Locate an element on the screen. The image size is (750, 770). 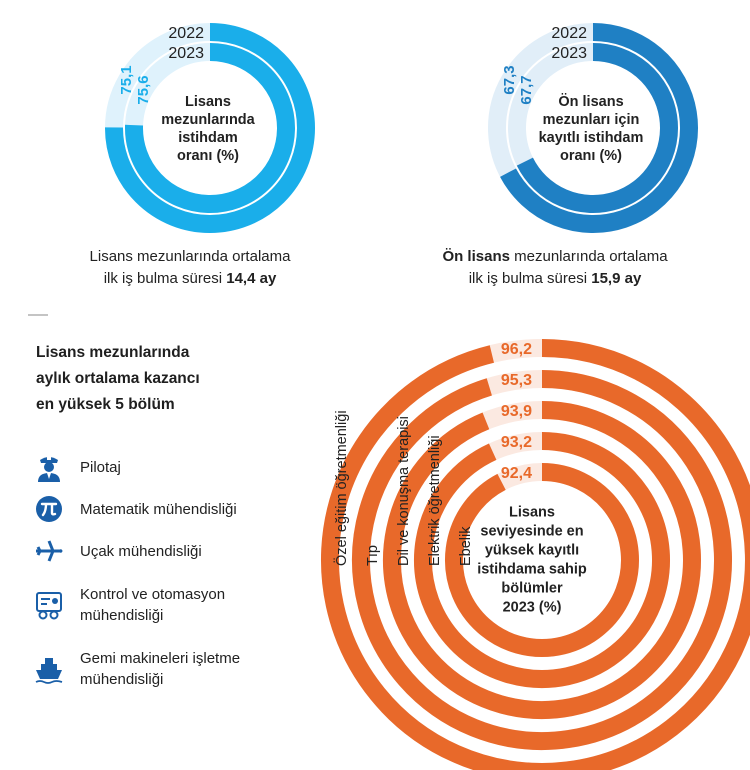
donut-center-text: Lisans is located at coordinates (208, 102).